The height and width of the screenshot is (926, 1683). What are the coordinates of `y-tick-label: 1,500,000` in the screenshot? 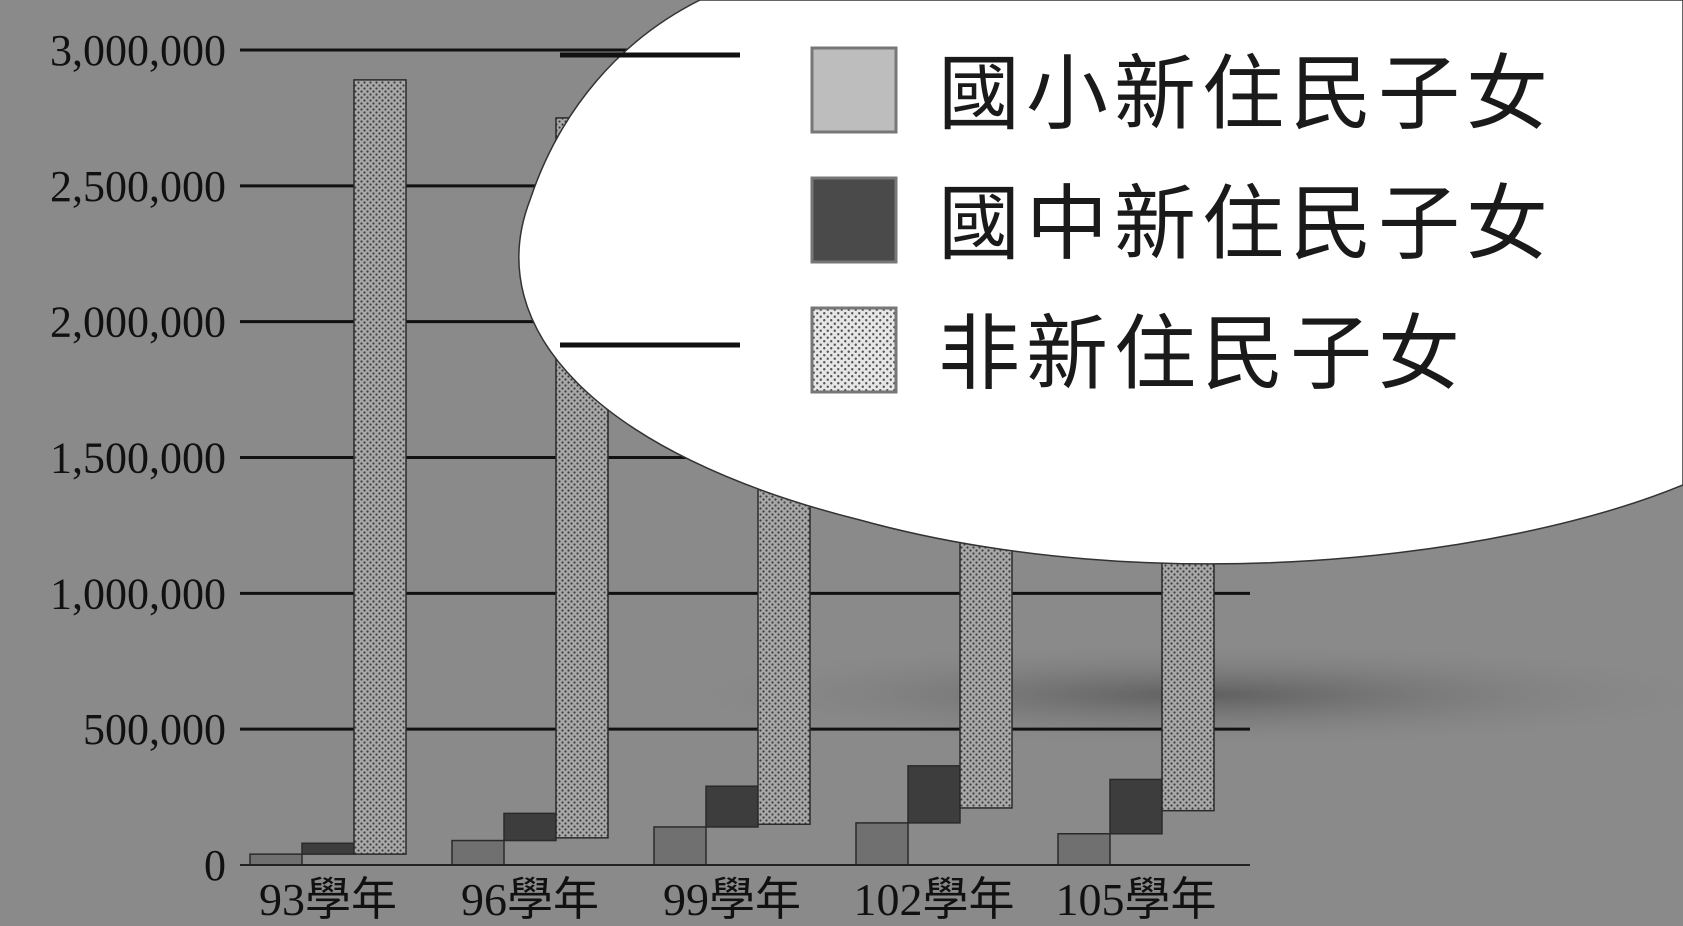 It's located at (138, 458).